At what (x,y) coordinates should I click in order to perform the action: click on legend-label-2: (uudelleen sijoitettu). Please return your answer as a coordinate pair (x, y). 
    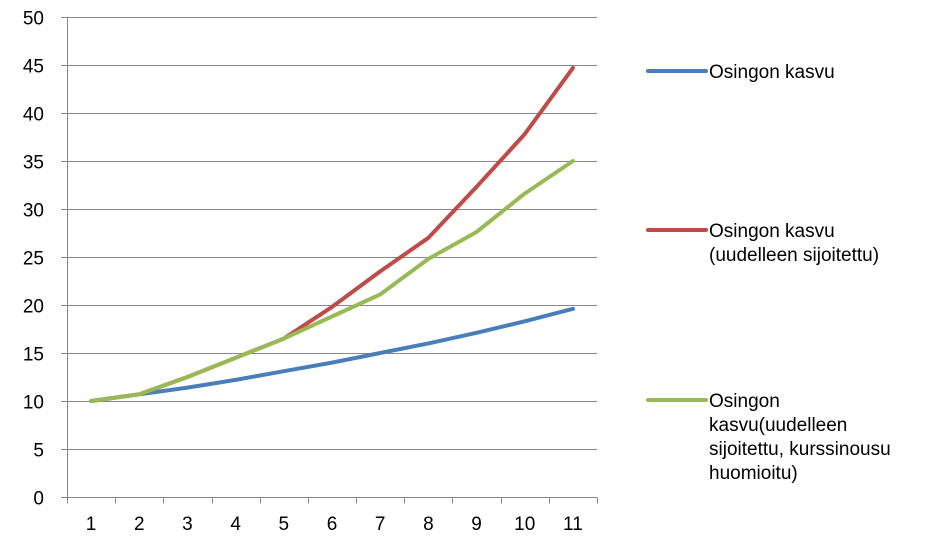
    Looking at the image, I should click on (794, 255).